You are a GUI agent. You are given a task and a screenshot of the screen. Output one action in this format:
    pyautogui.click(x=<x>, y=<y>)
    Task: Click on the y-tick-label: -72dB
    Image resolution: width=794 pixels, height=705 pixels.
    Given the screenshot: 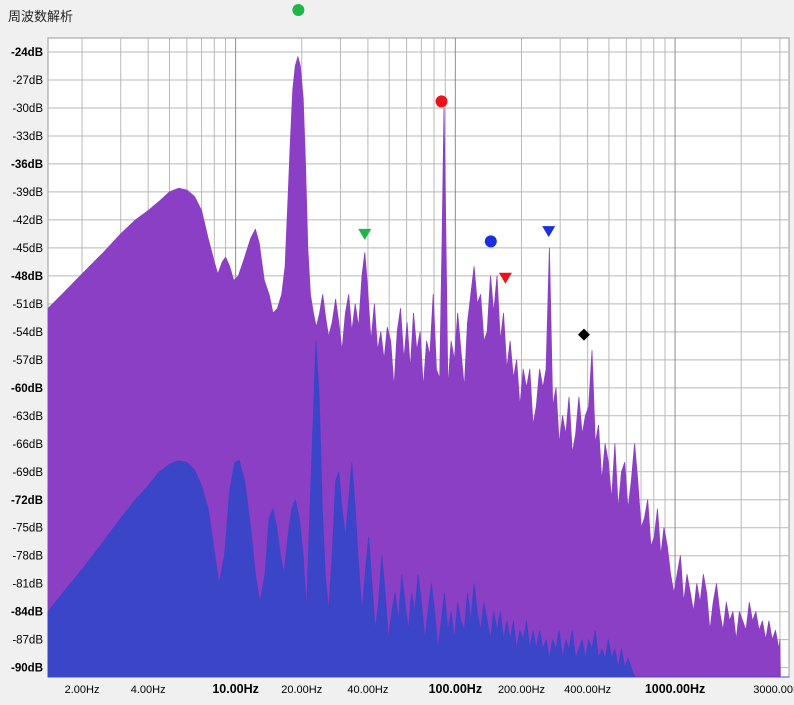 What is the action you would take?
    pyautogui.click(x=27, y=501)
    